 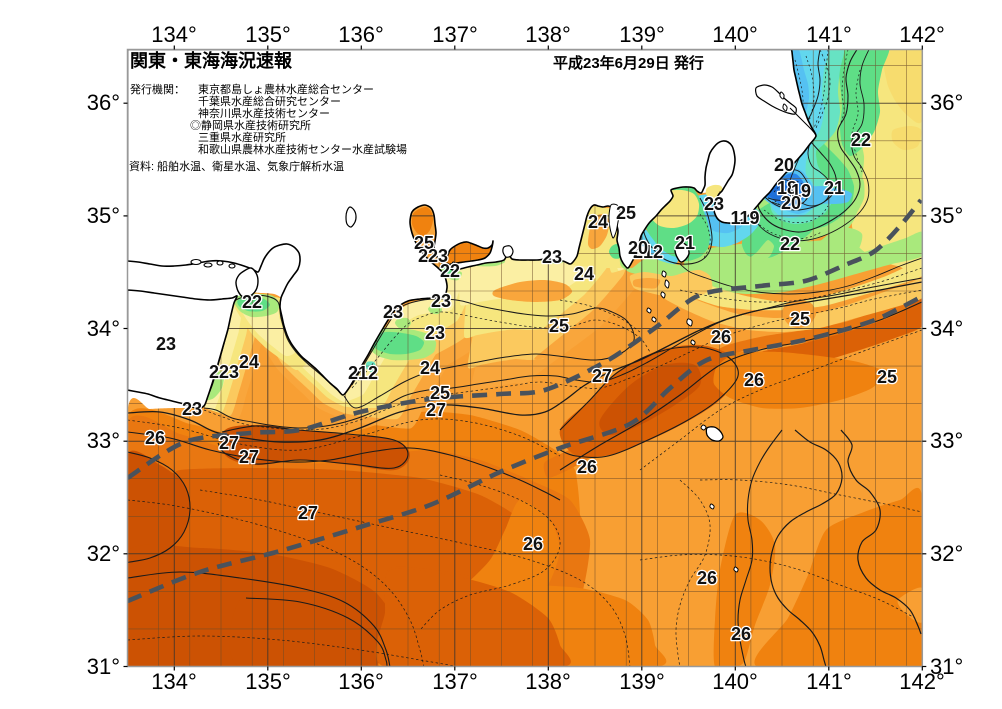 What do you see at coordinates (264, 113) in the screenshot?
I see `svg-text: 神奈川県水産技術センター` at bounding box center [264, 113].